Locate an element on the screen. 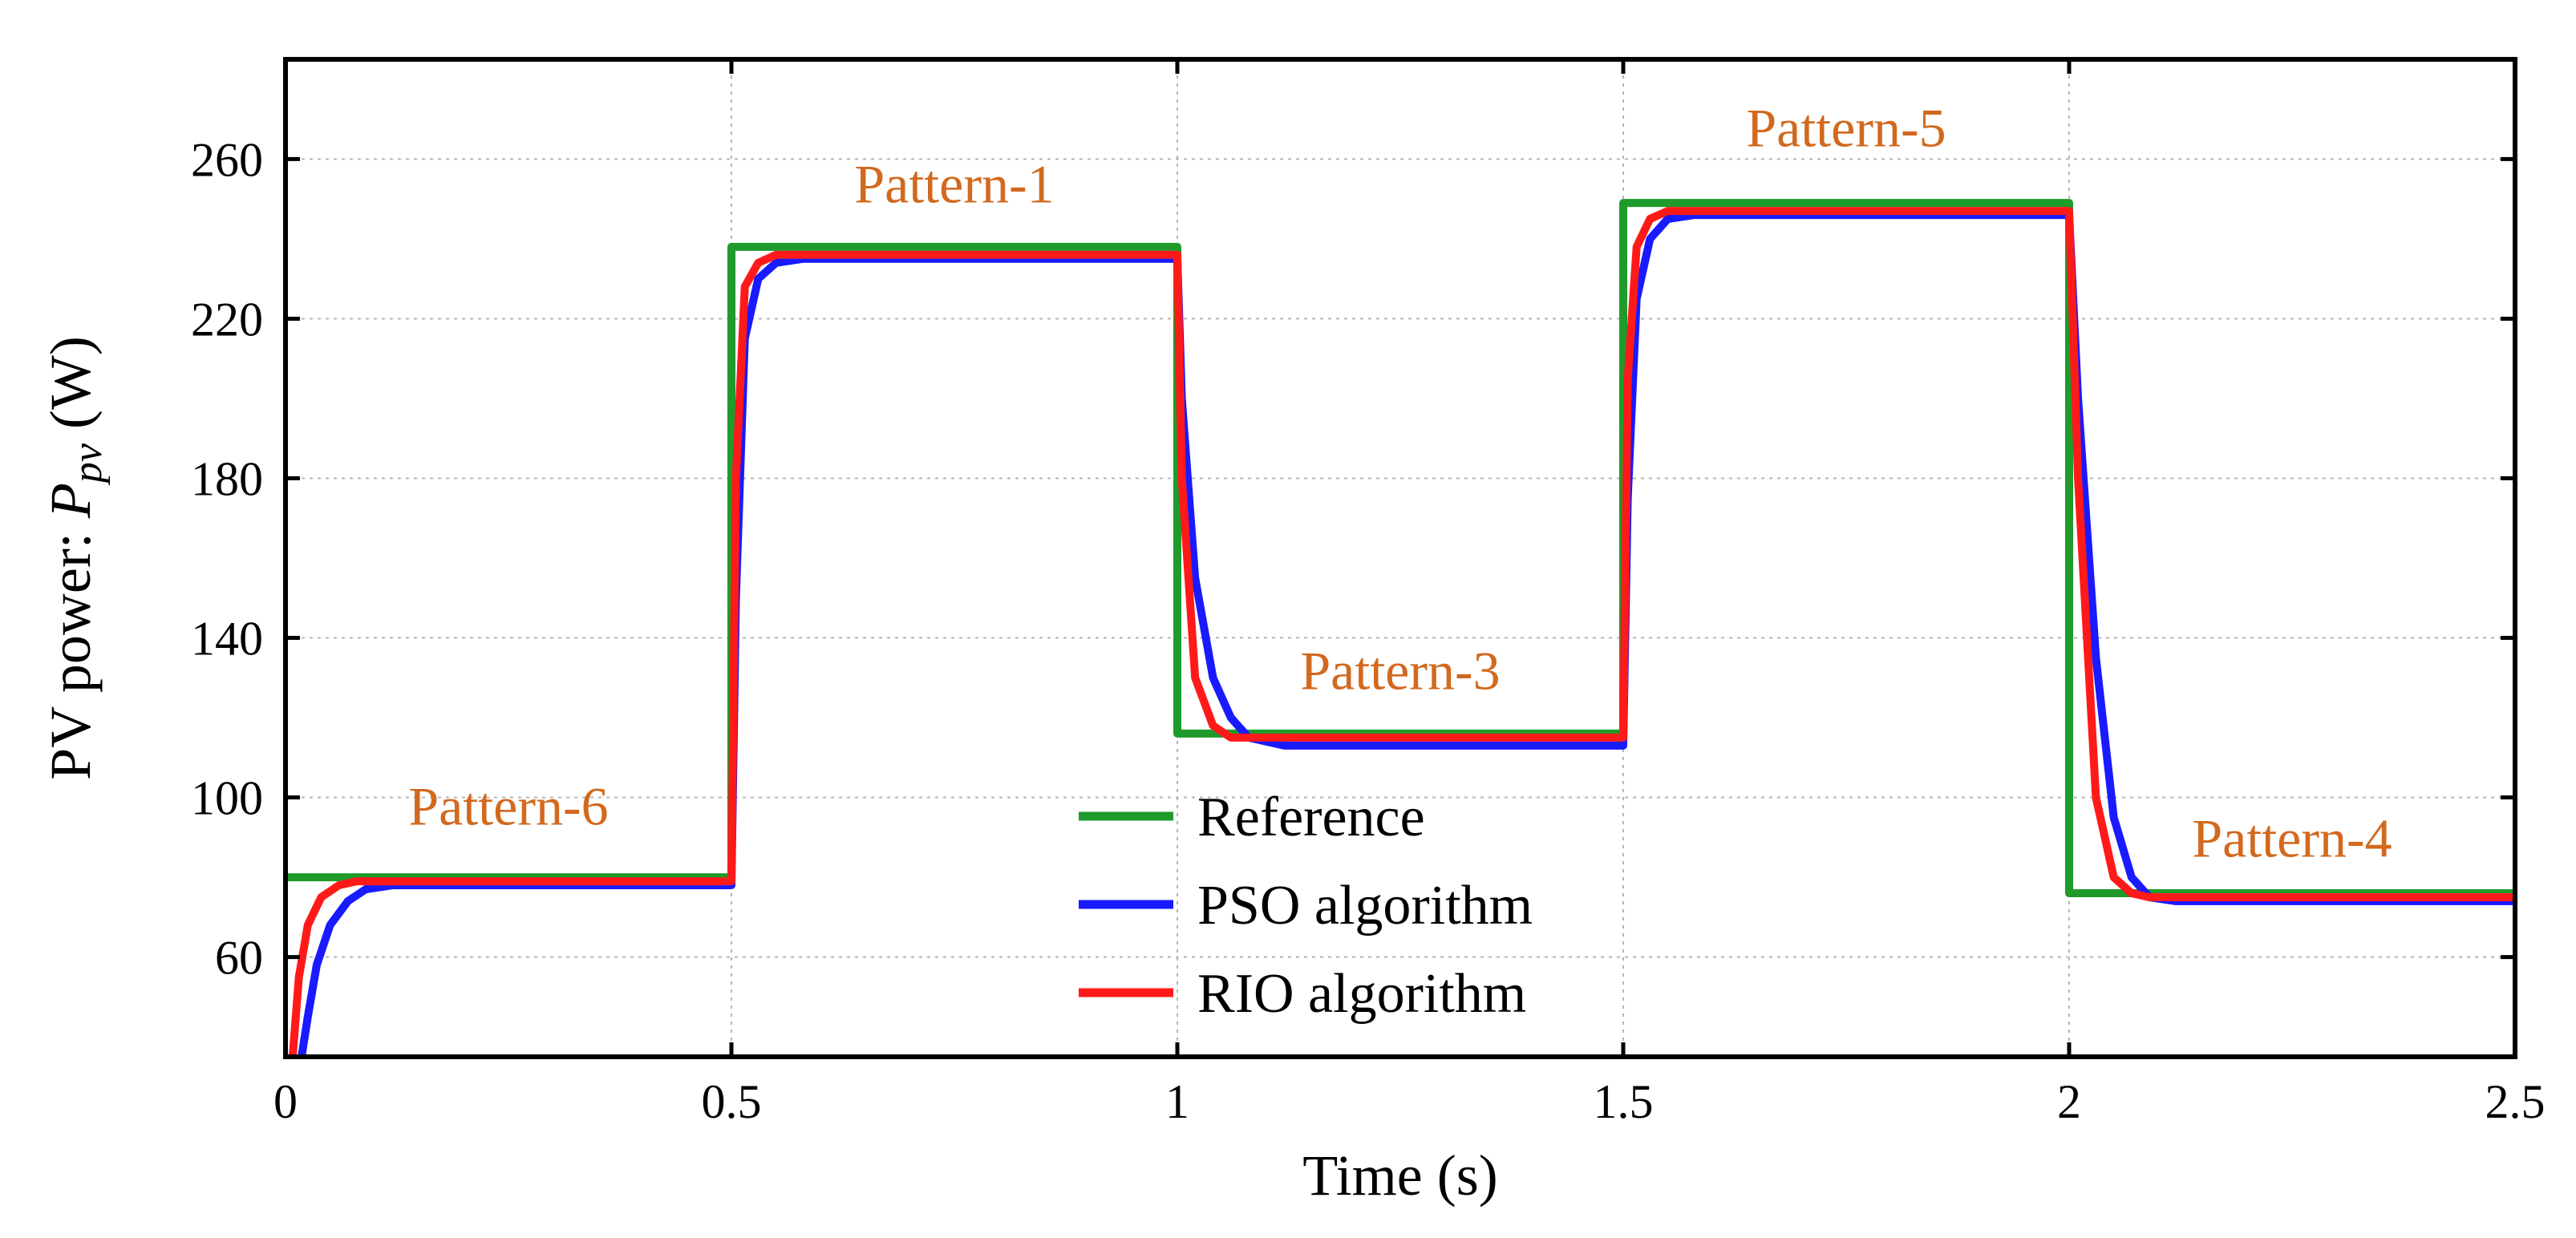  legend: Reference PSO algorithm RIO algorithm is located at coordinates (1306, 906).